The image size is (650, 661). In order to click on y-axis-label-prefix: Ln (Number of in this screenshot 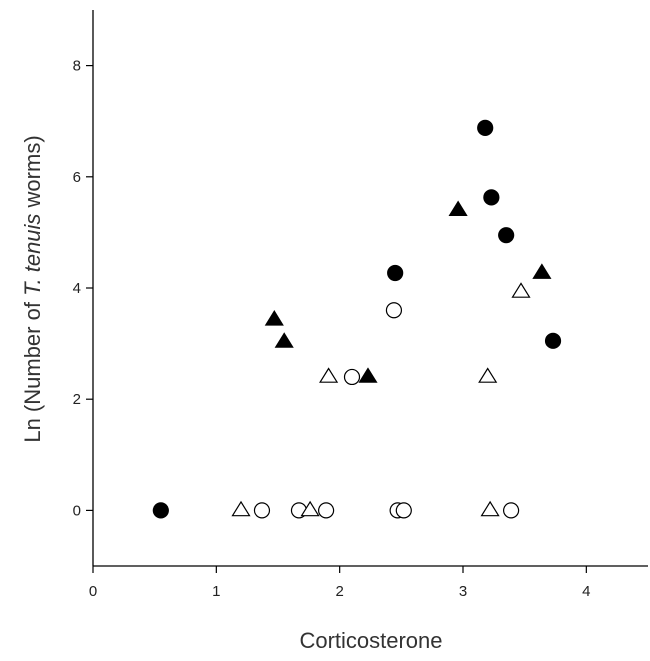, I will do `click(32, 369)`.